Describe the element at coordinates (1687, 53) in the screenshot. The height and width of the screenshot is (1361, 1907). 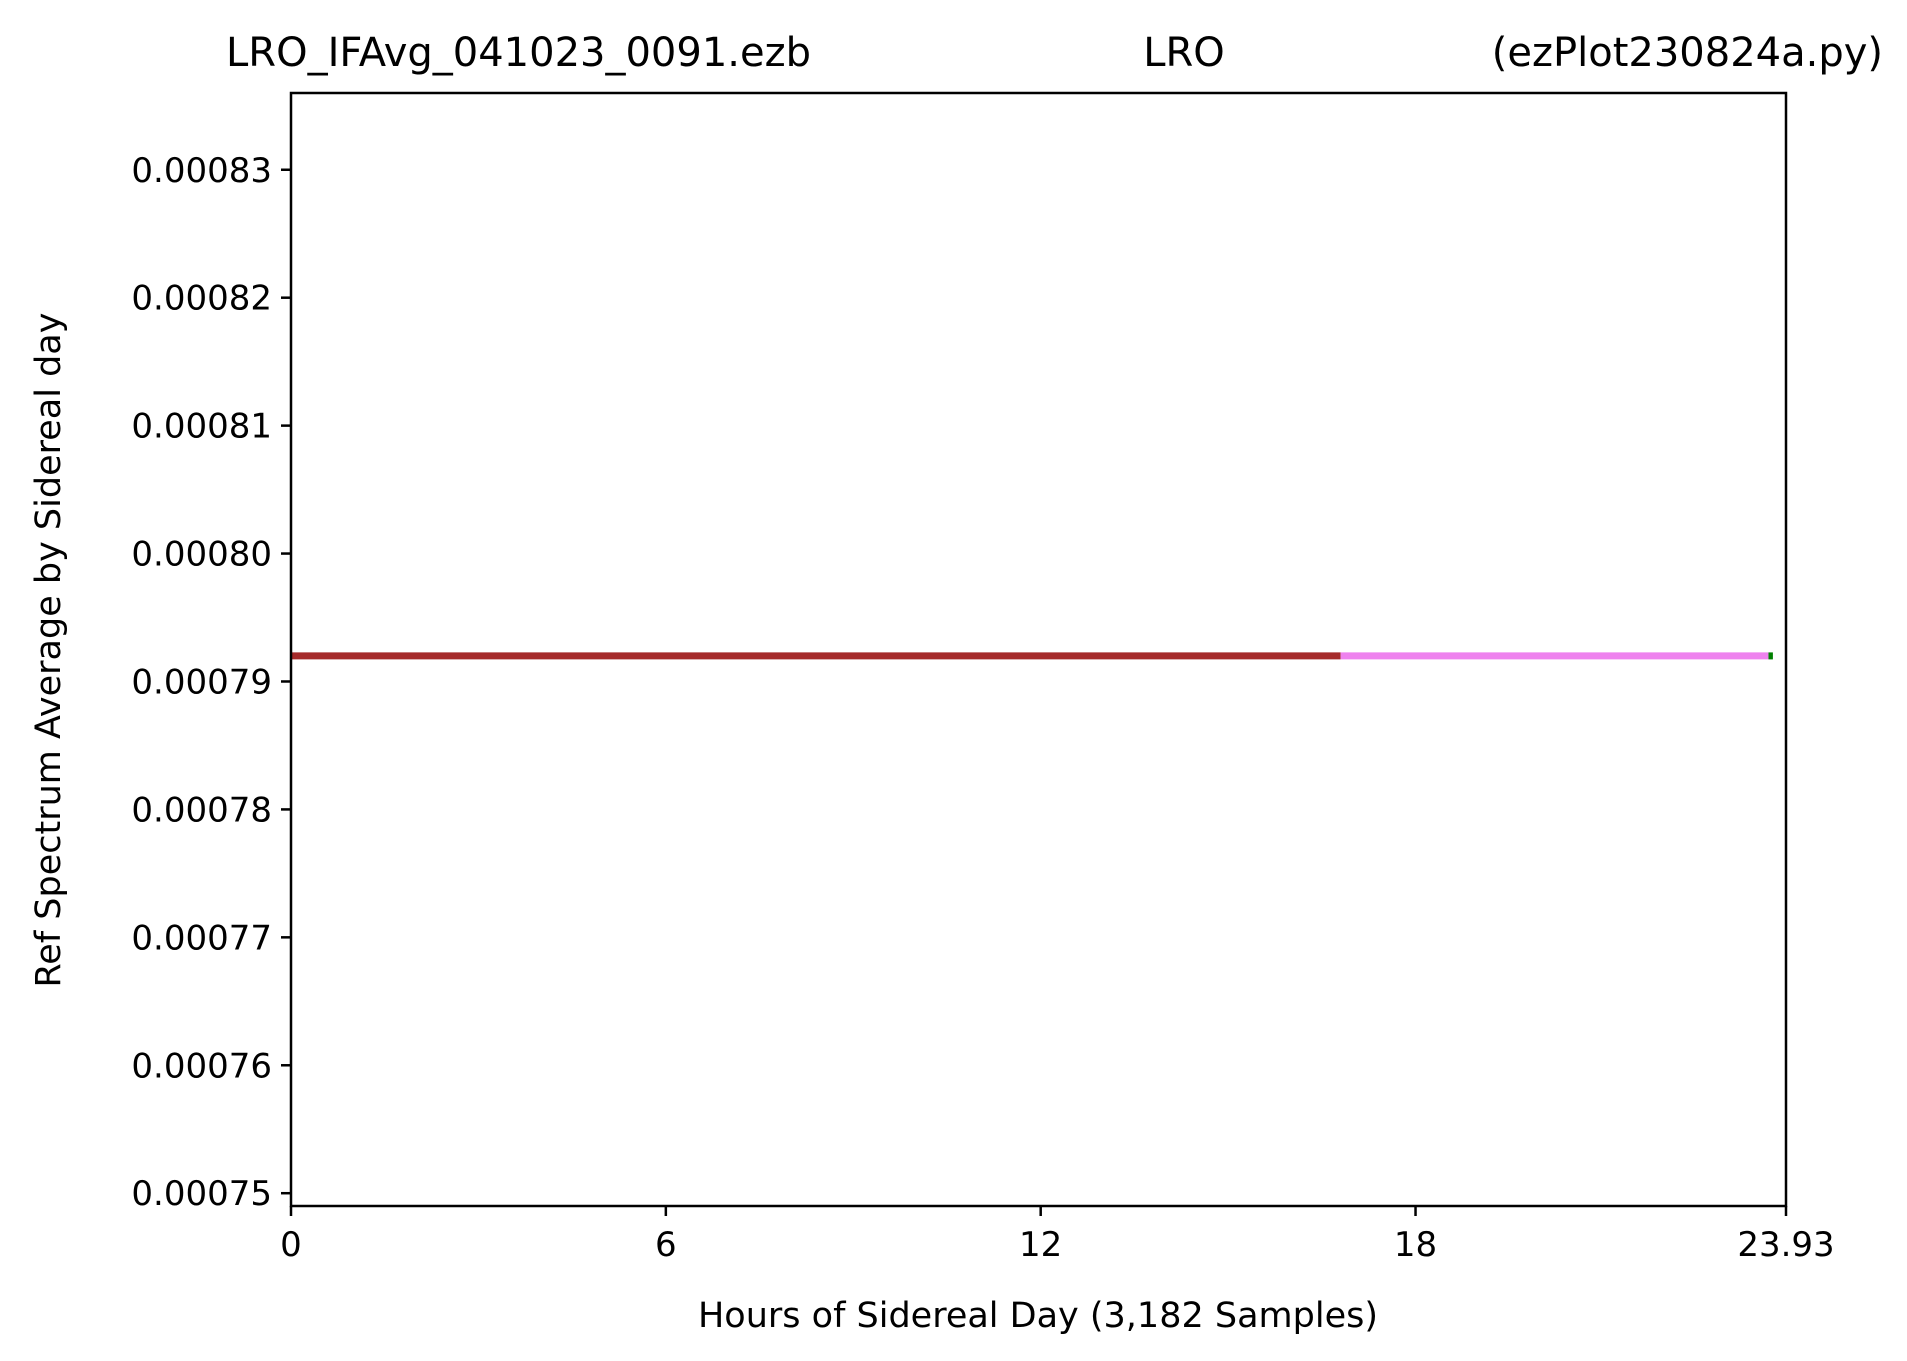
I see `chart-title-script: (ezPlot230824a.py)` at that location.